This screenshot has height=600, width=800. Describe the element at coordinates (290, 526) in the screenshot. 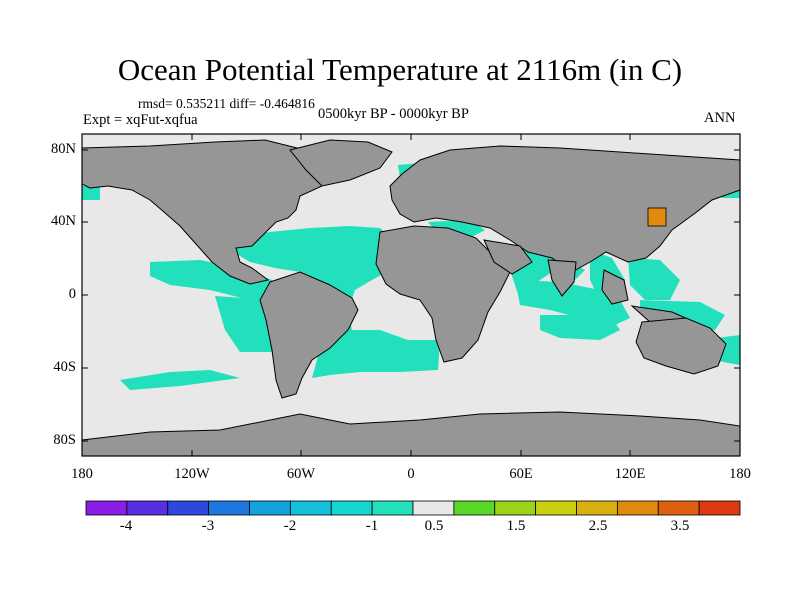

I see `colorbar-label: -2` at that location.